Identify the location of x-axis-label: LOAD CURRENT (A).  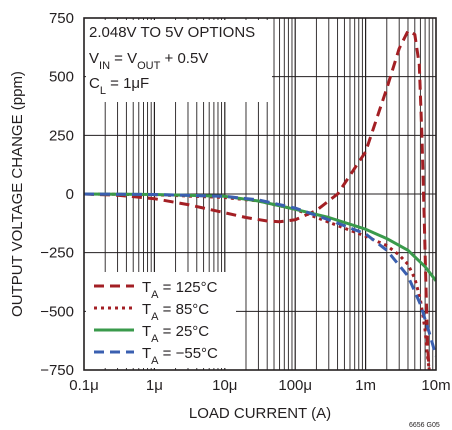
(260, 413).